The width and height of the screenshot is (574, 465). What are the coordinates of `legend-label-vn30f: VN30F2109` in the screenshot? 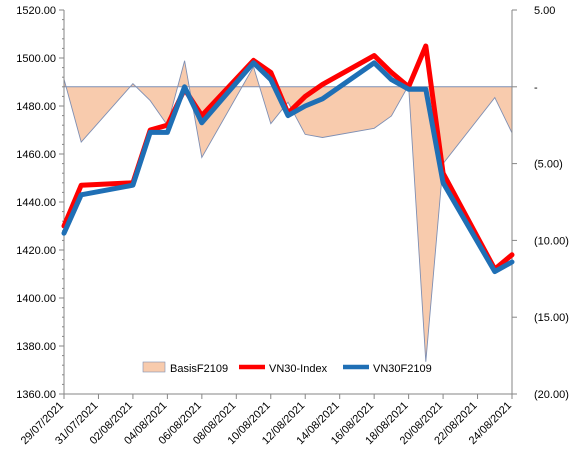 It's located at (402, 369).